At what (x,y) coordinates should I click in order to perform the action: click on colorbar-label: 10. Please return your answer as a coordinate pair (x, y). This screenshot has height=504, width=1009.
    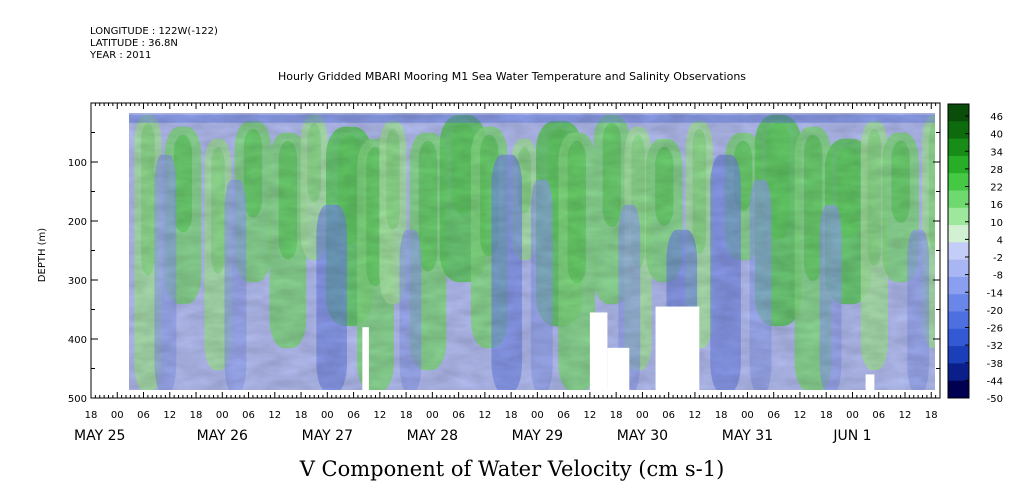
    Looking at the image, I should click on (996, 223).